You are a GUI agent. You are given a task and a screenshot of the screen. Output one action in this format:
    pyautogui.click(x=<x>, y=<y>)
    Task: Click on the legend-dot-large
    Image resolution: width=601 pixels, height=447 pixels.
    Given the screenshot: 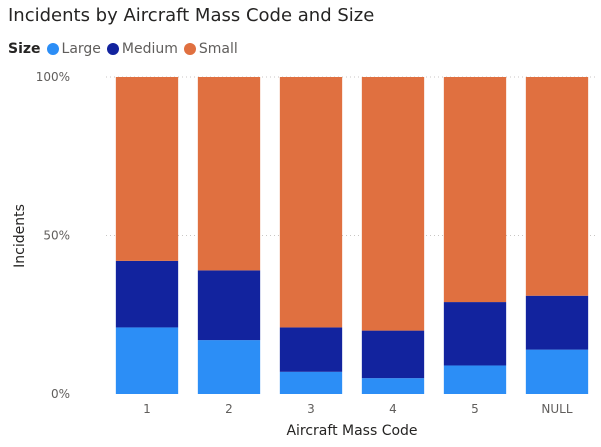 What is the action you would take?
    pyautogui.click(x=52, y=49)
    